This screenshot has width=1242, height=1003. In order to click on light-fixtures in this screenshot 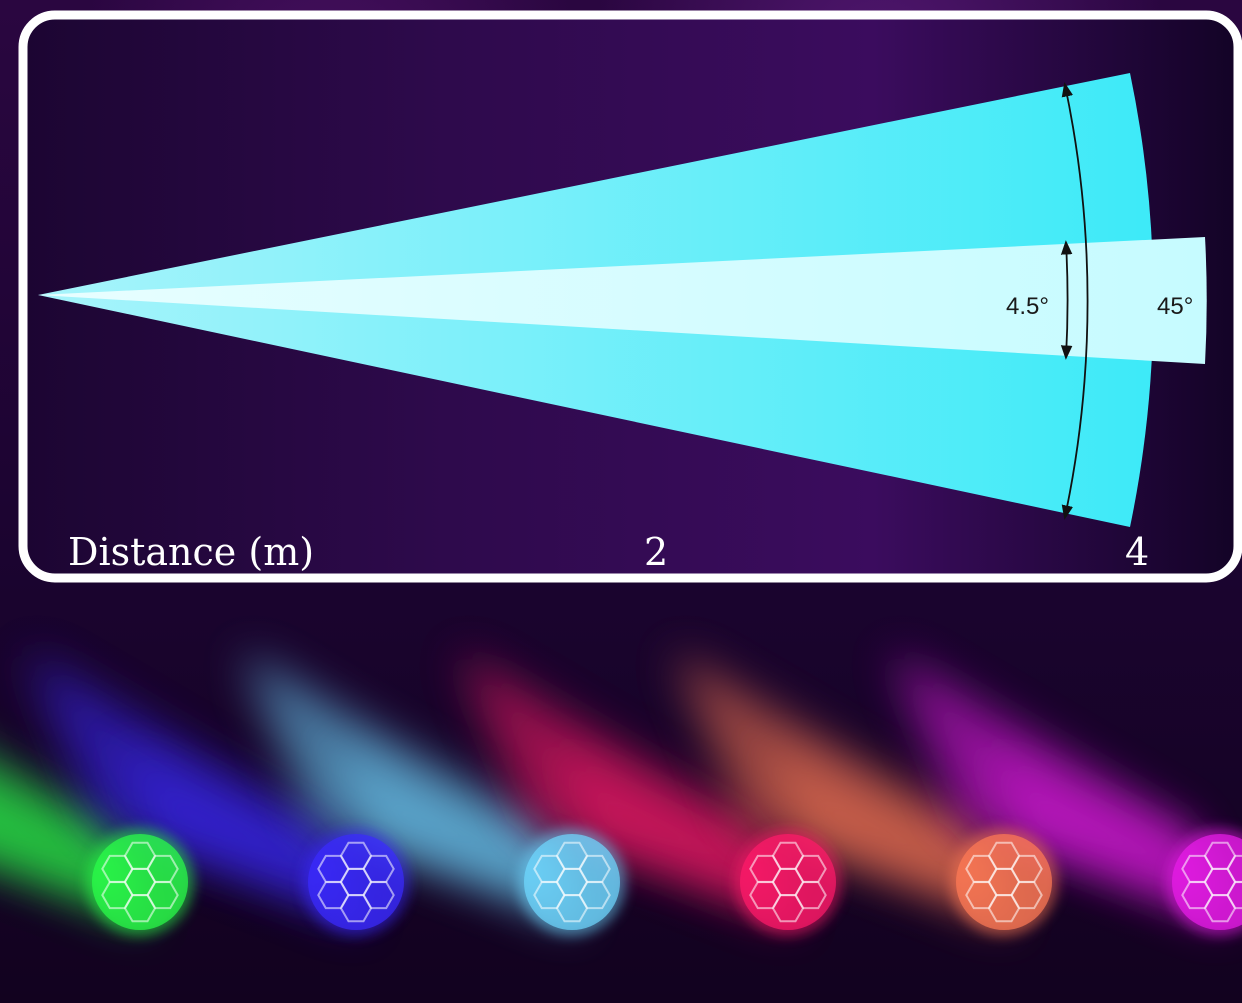, I will do `click(664, 882)`.